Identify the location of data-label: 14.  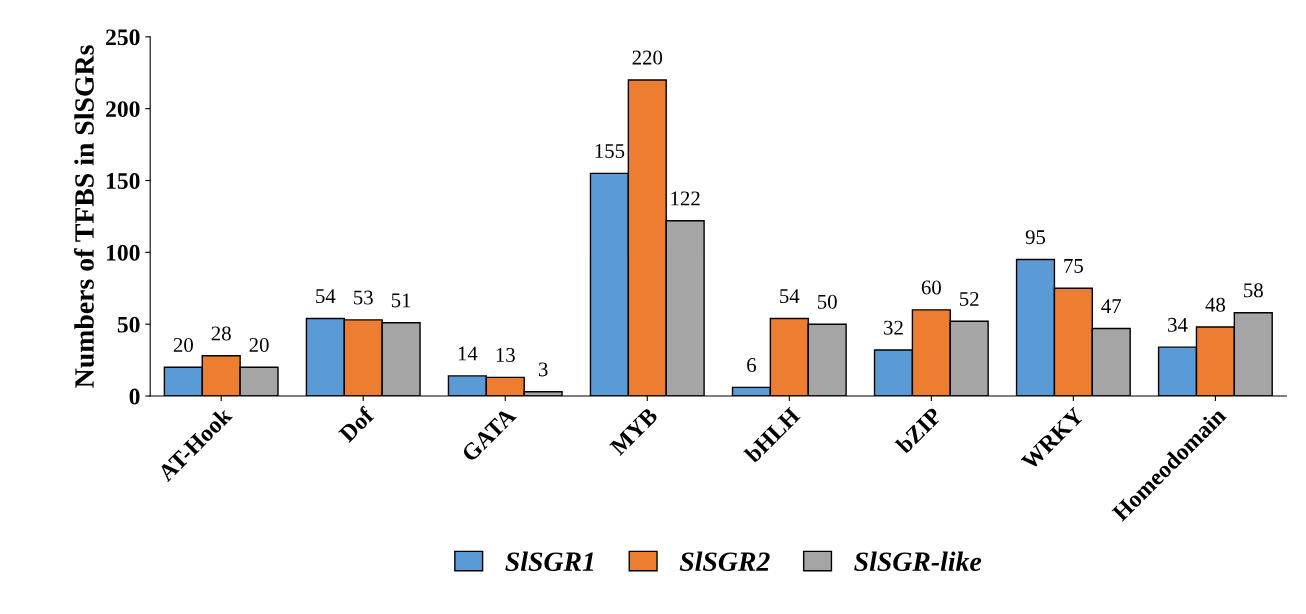
(468, 353).